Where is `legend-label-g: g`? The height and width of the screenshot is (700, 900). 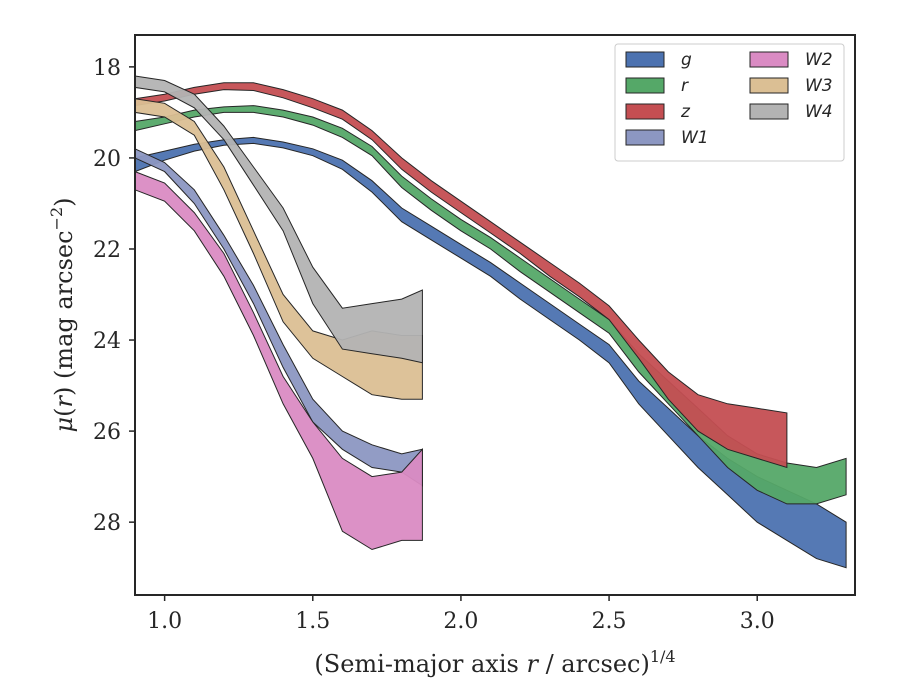
legend-label-g: g is located at coordinates (686, 60).